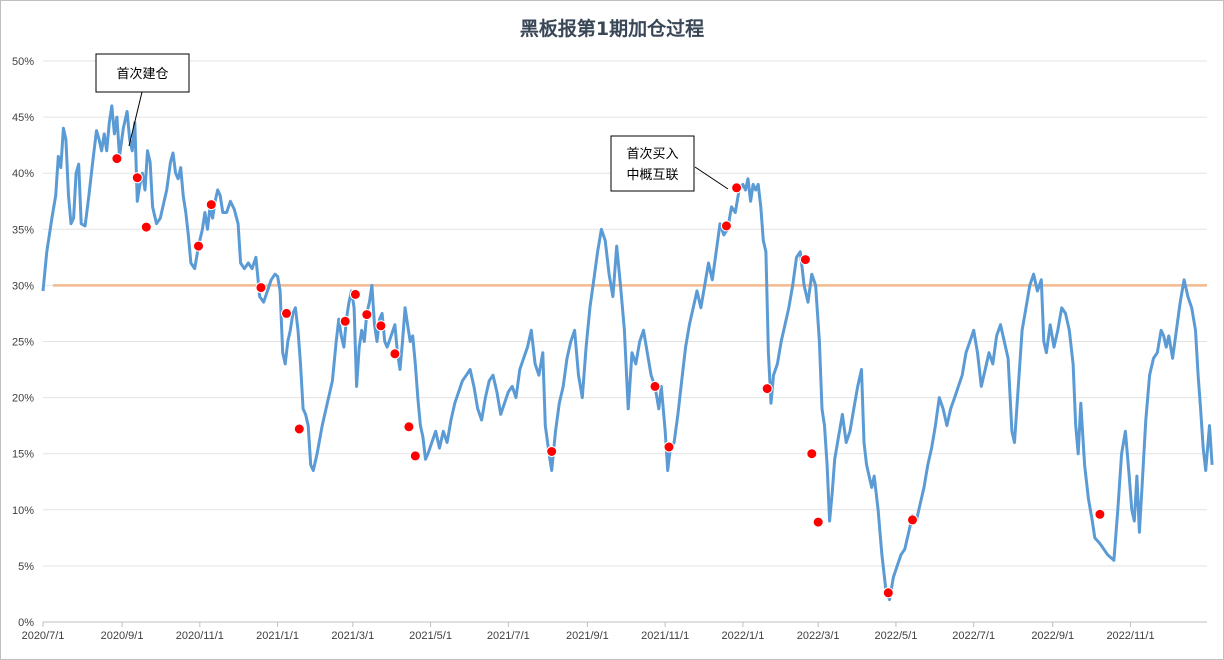 This screenshot has width=1224, height=660. Describe the element at coordinates (23, 511) in the screenshot. I see `y-tick-label: 10%` at that location.